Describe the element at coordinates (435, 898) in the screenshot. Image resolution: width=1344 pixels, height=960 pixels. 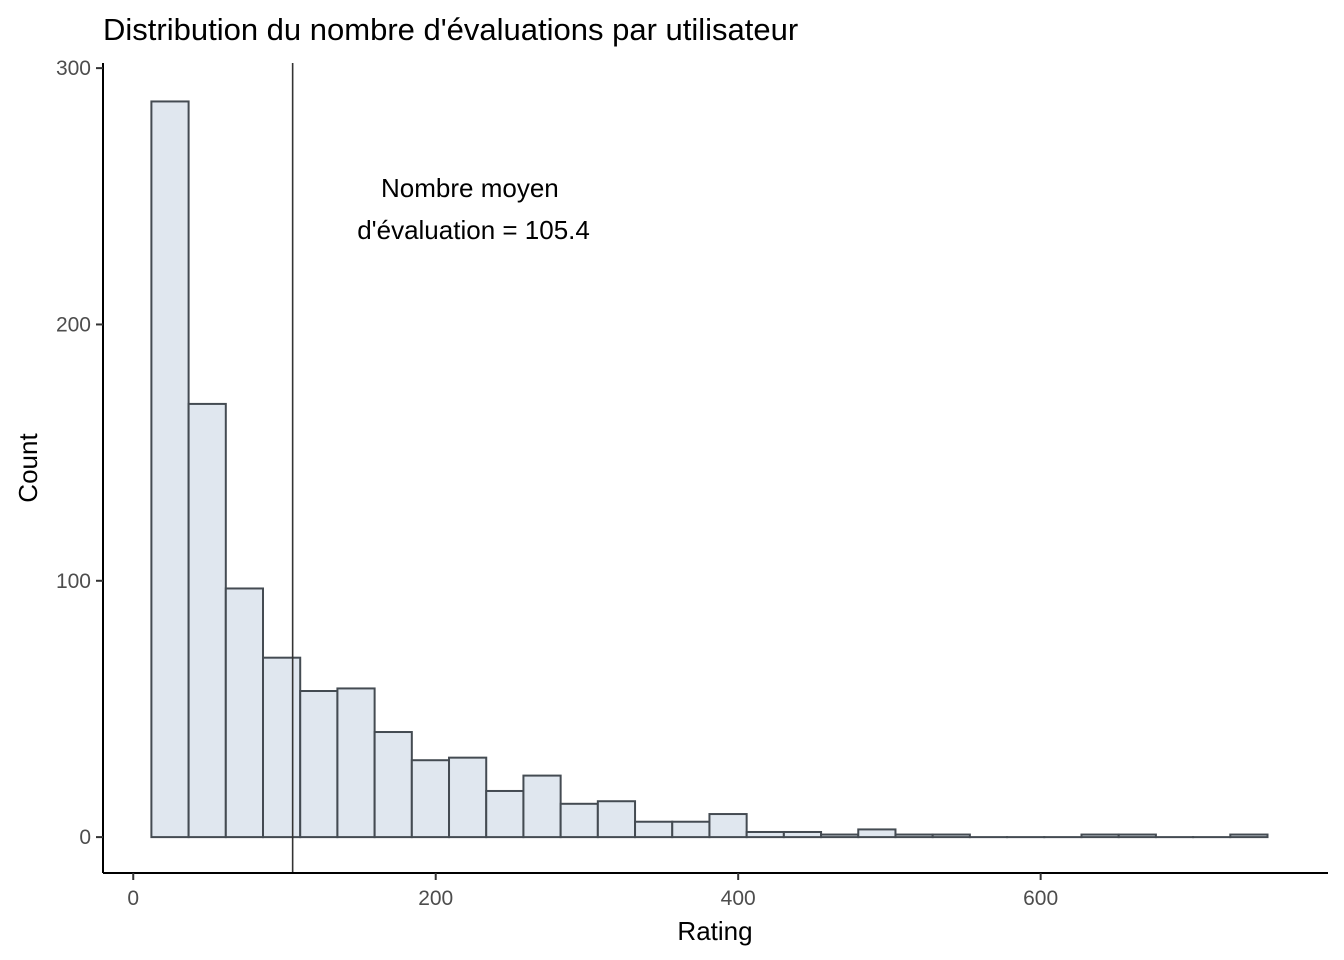
I see `x-tick-label: 200` at that location.